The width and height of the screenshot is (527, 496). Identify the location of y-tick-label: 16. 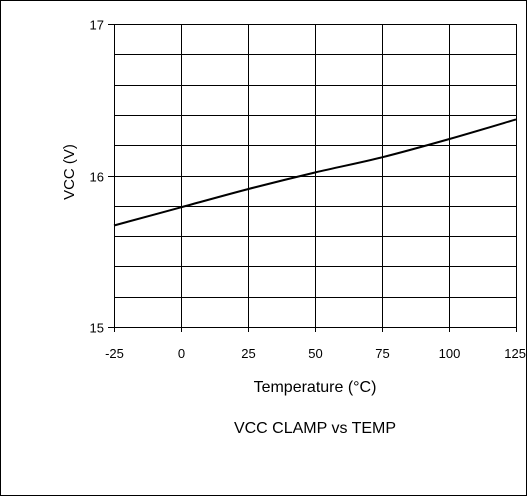
(97, 177).